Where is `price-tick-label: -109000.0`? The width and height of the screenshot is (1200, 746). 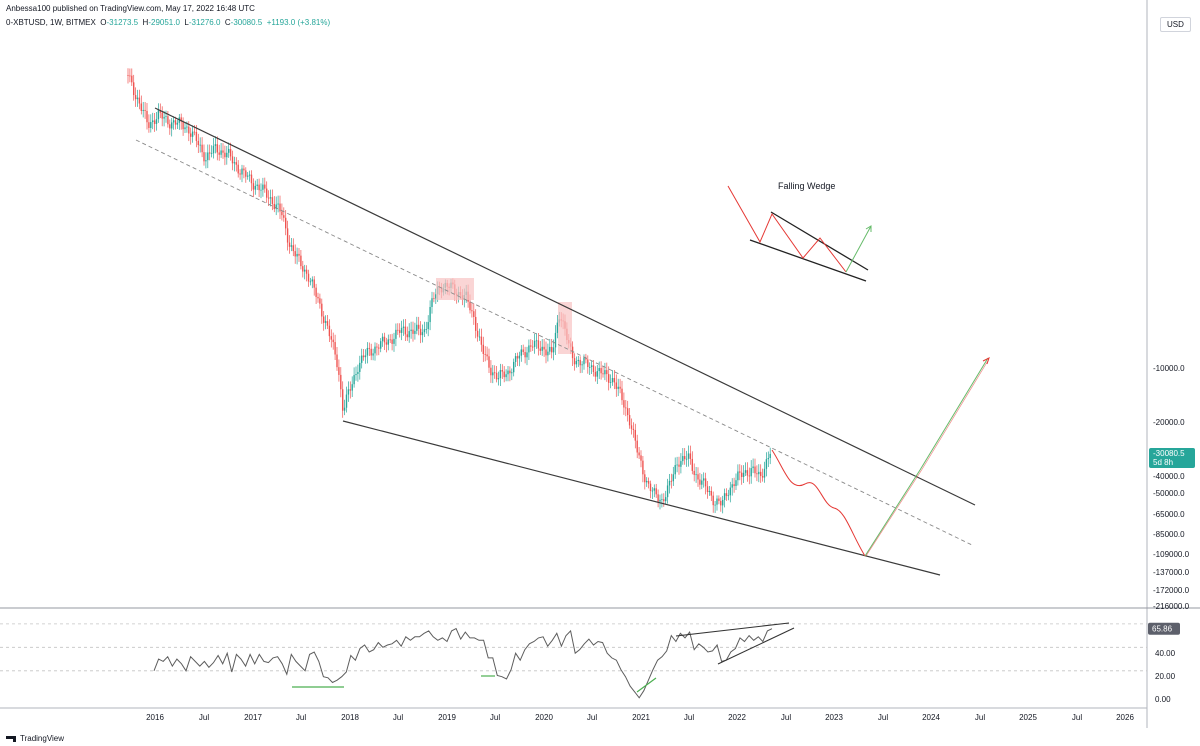
price-tick-label: -109000.0 is located at coordinates (1171, 554).